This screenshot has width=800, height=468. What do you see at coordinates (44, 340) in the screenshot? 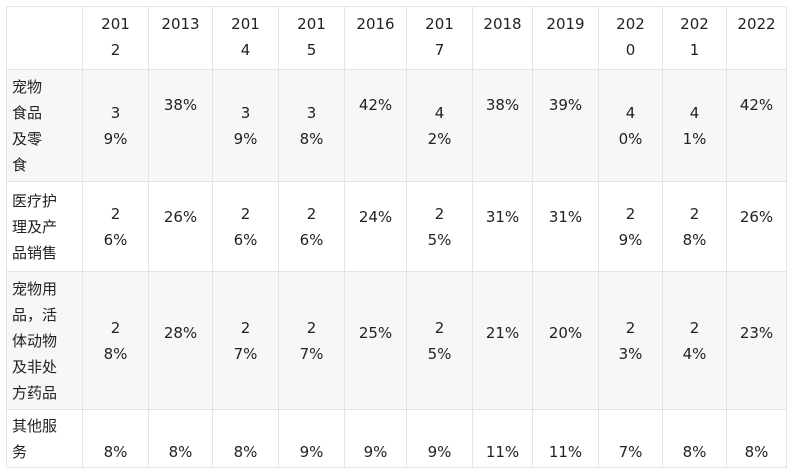
I see `row-label: 宠物用品，活体动物及非处方药品` at bounding box center [44, 340].